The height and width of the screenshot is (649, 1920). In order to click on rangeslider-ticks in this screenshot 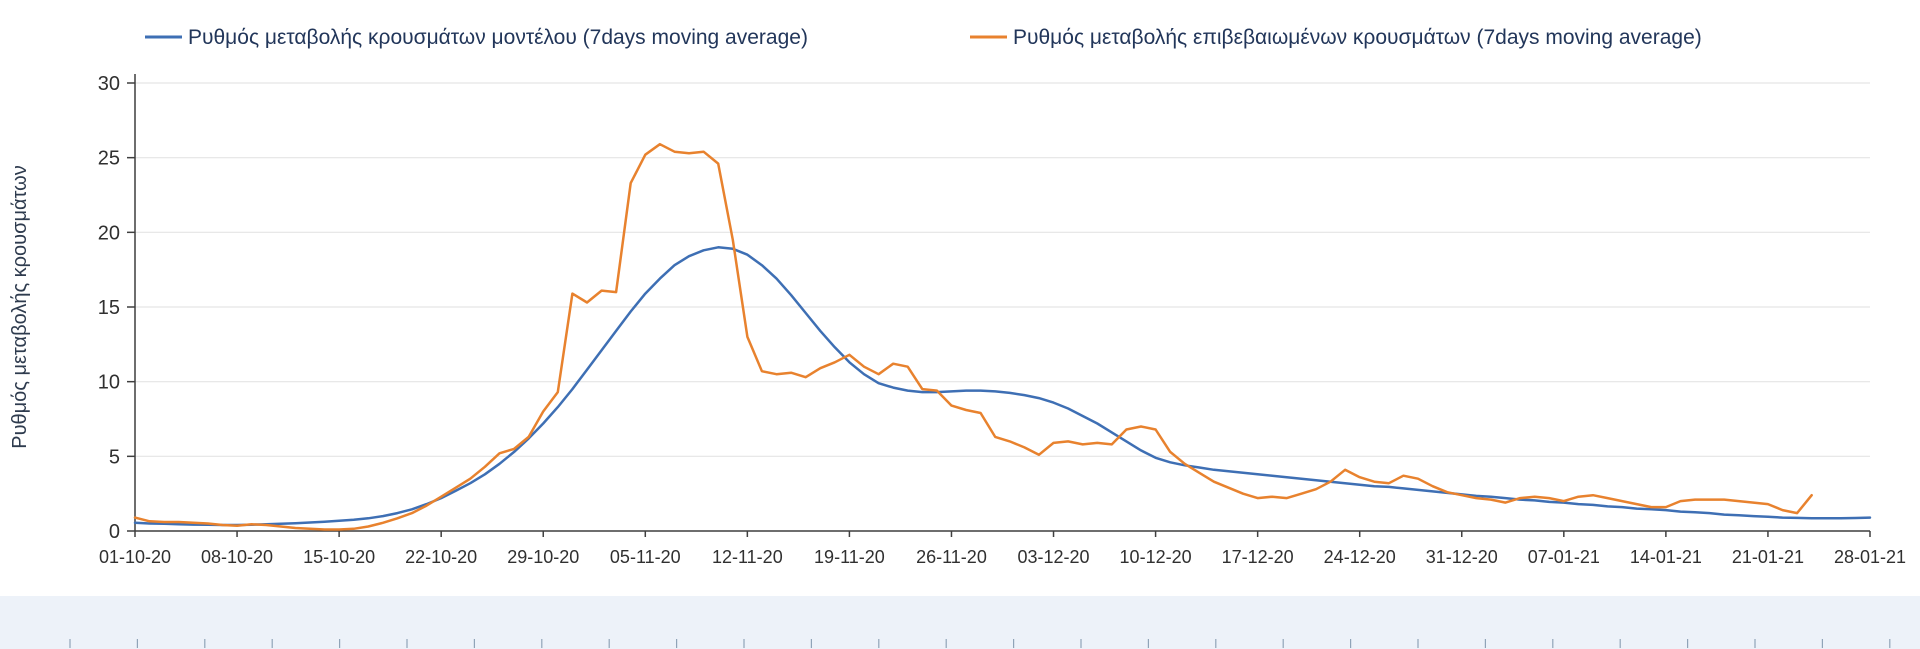, I will do `click(980, 643)`.